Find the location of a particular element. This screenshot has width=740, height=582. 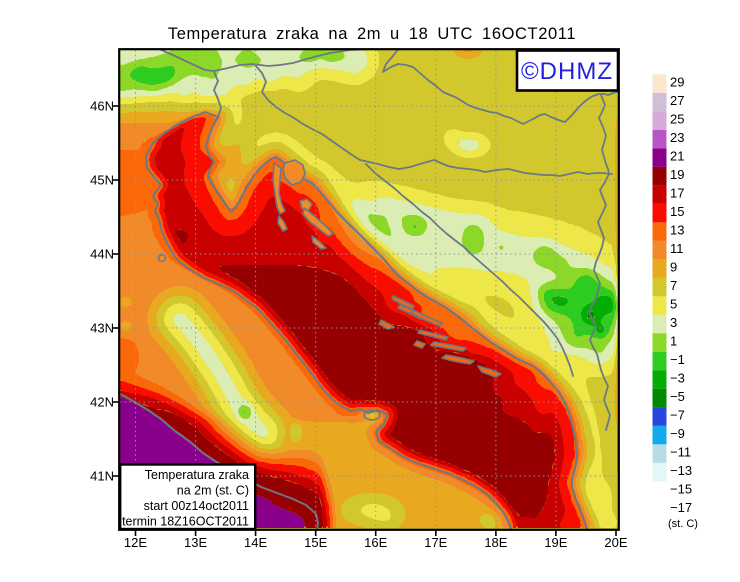

svg-text: 17E is located at coordinates (435, 542).